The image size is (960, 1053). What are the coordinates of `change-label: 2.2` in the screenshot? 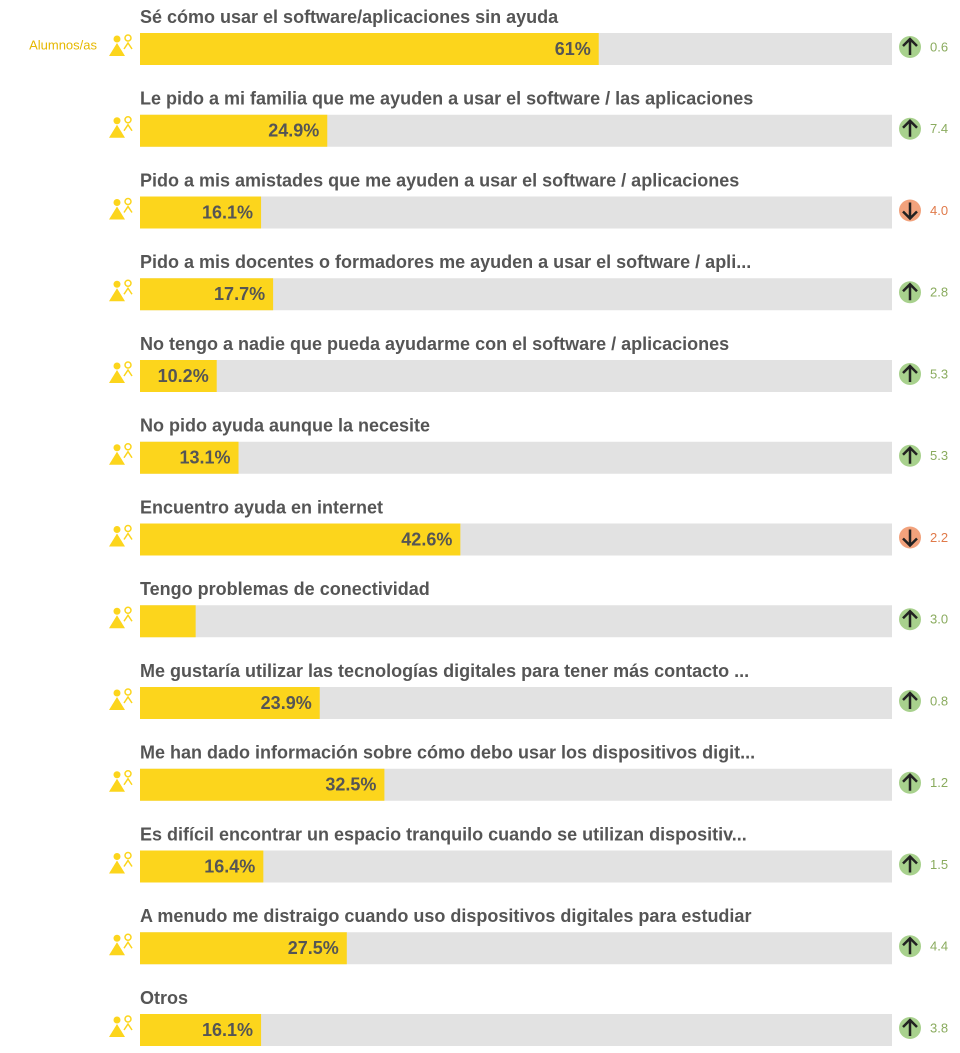 It's located at (939, 537).